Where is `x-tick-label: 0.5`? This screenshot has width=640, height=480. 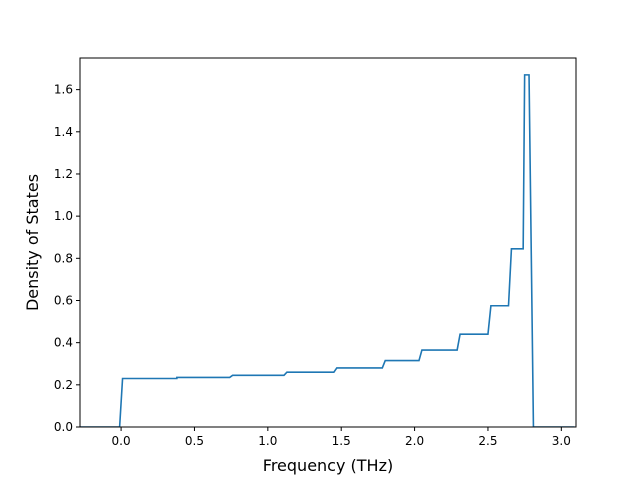 x-tick-label: 0.5 is located at coordinates (194, 441).